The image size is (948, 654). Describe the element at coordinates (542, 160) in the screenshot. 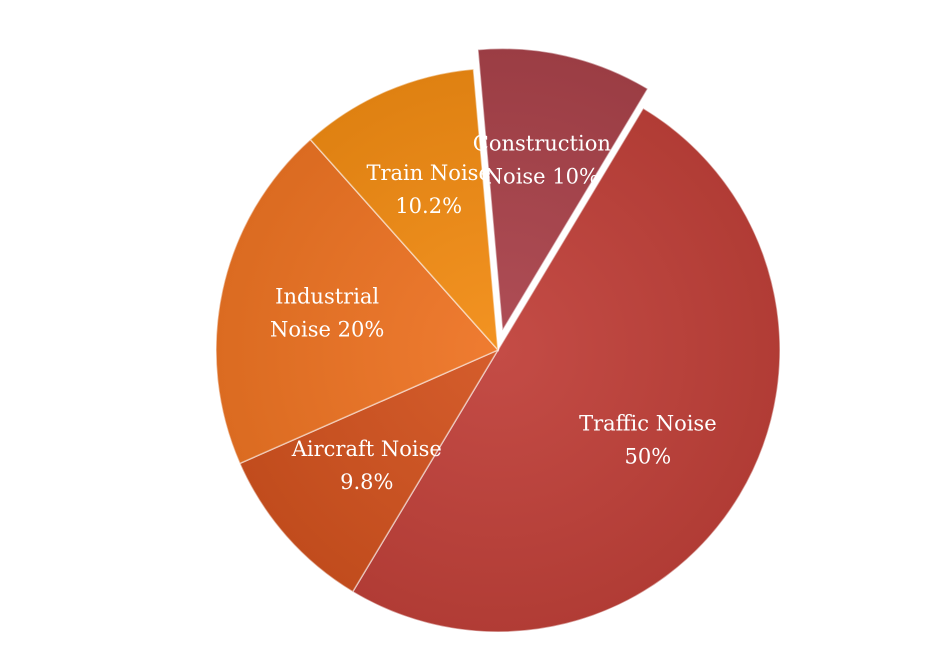

I see `slice-label-1: Construction Noise 10%` at that location.